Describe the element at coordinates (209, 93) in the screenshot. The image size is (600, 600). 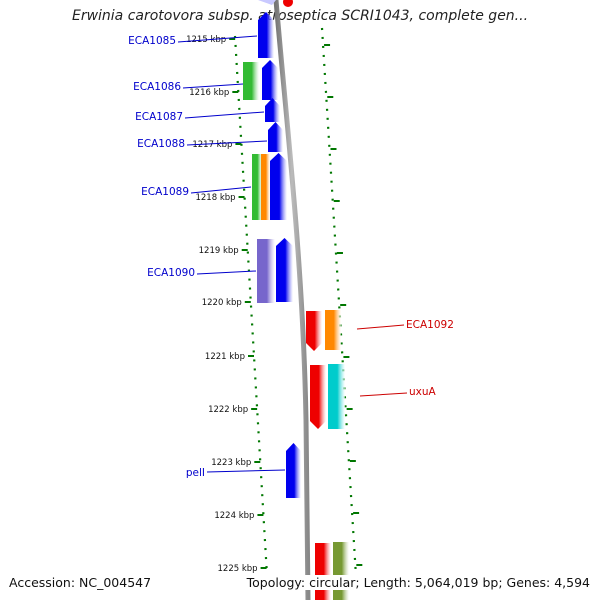
I see `kbp-label: 1216 kbp` at that location.